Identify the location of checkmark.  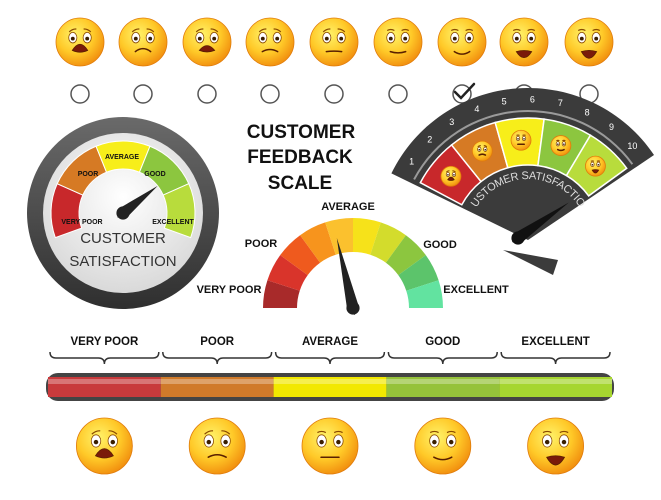
(464, 91).